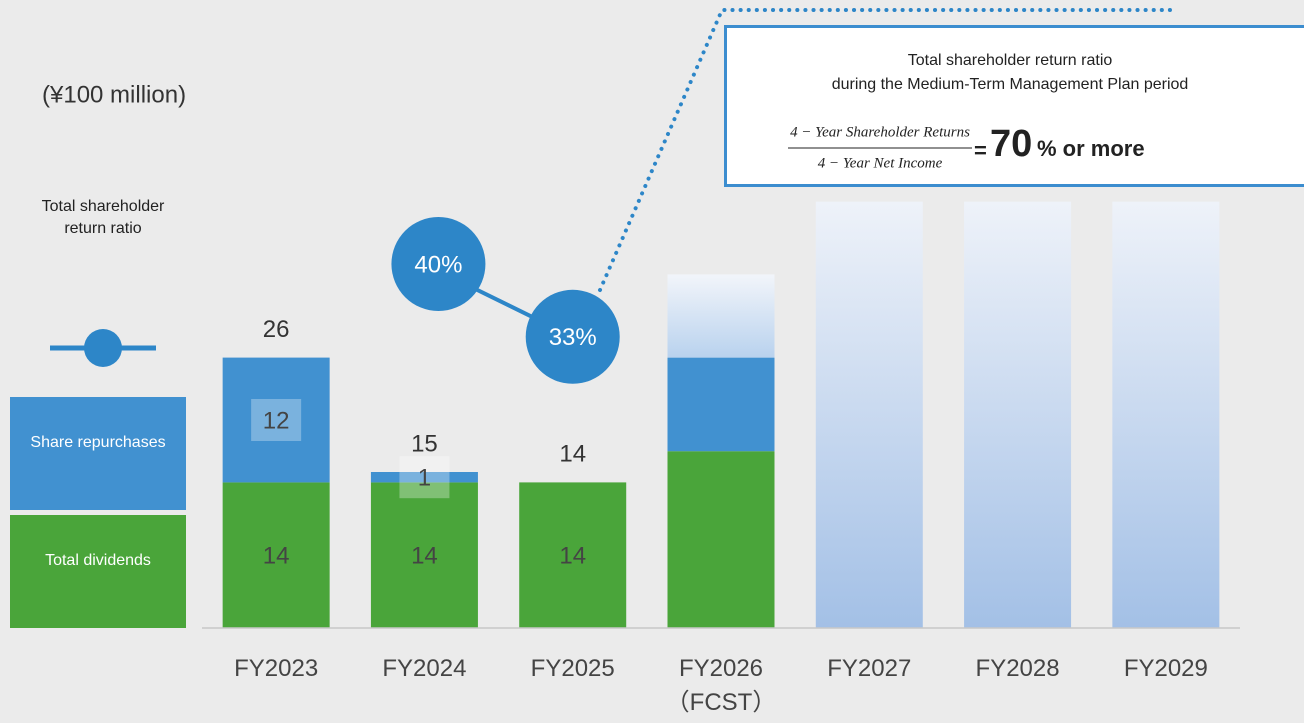 The width and height of the screenshot is (1304, 723). What do you see at coordinates (1014, 106) in the screenshot?
I see `callout-box` at bounding box center [1014, 106].